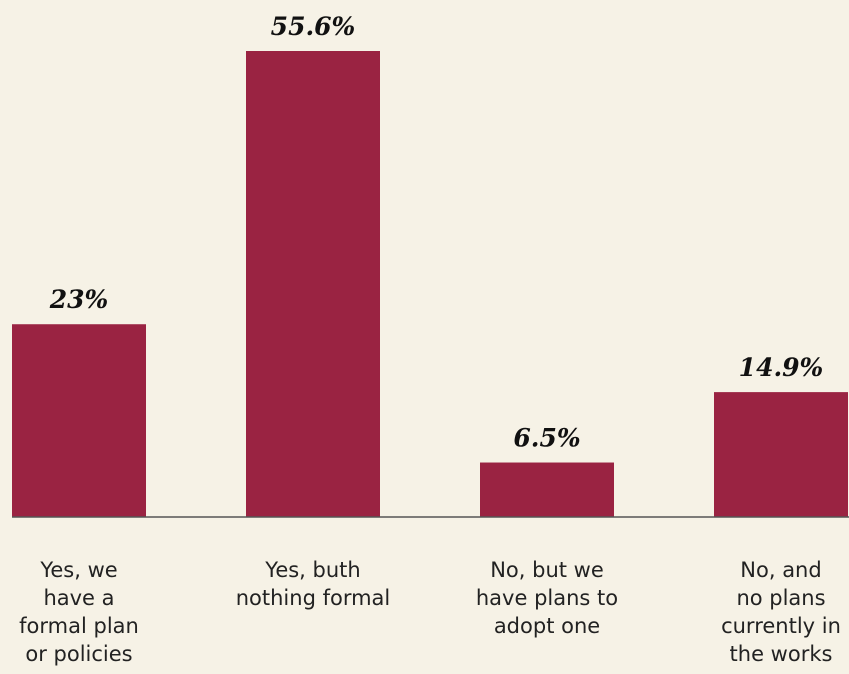 This screenshot has width=849, height=674. What do you see at coordinates (313, 584) in the screenshot?
I see `category-label-1: Yes, buth nothing formal` at bounding box center [313, 584].